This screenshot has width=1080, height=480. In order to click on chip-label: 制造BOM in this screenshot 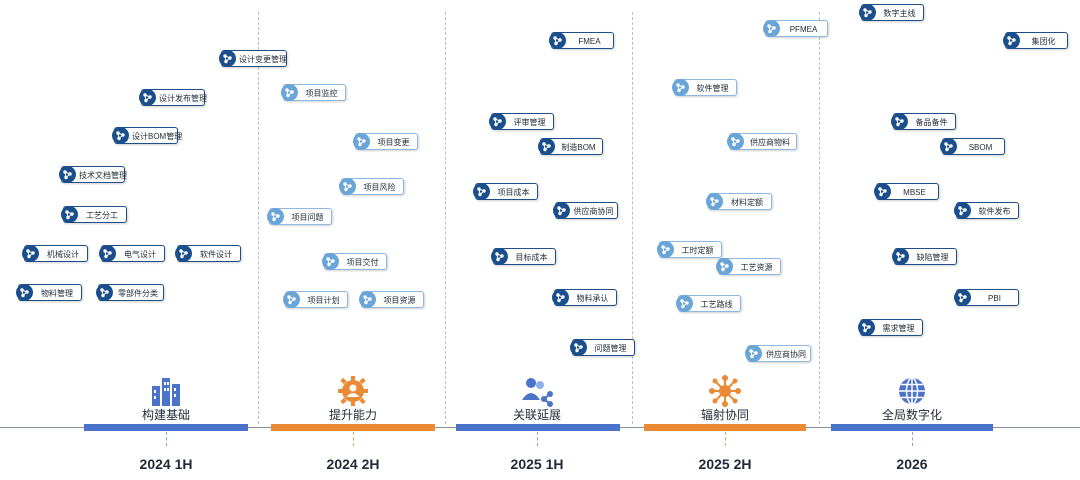, I will do `click(578, 147)`.